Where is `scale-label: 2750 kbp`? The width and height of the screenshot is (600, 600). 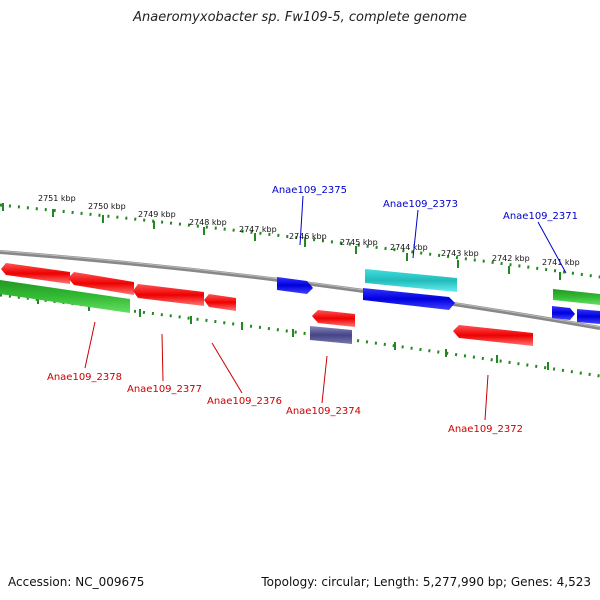 scale-label: 2750 kbp is located at coordinates (107, 206).